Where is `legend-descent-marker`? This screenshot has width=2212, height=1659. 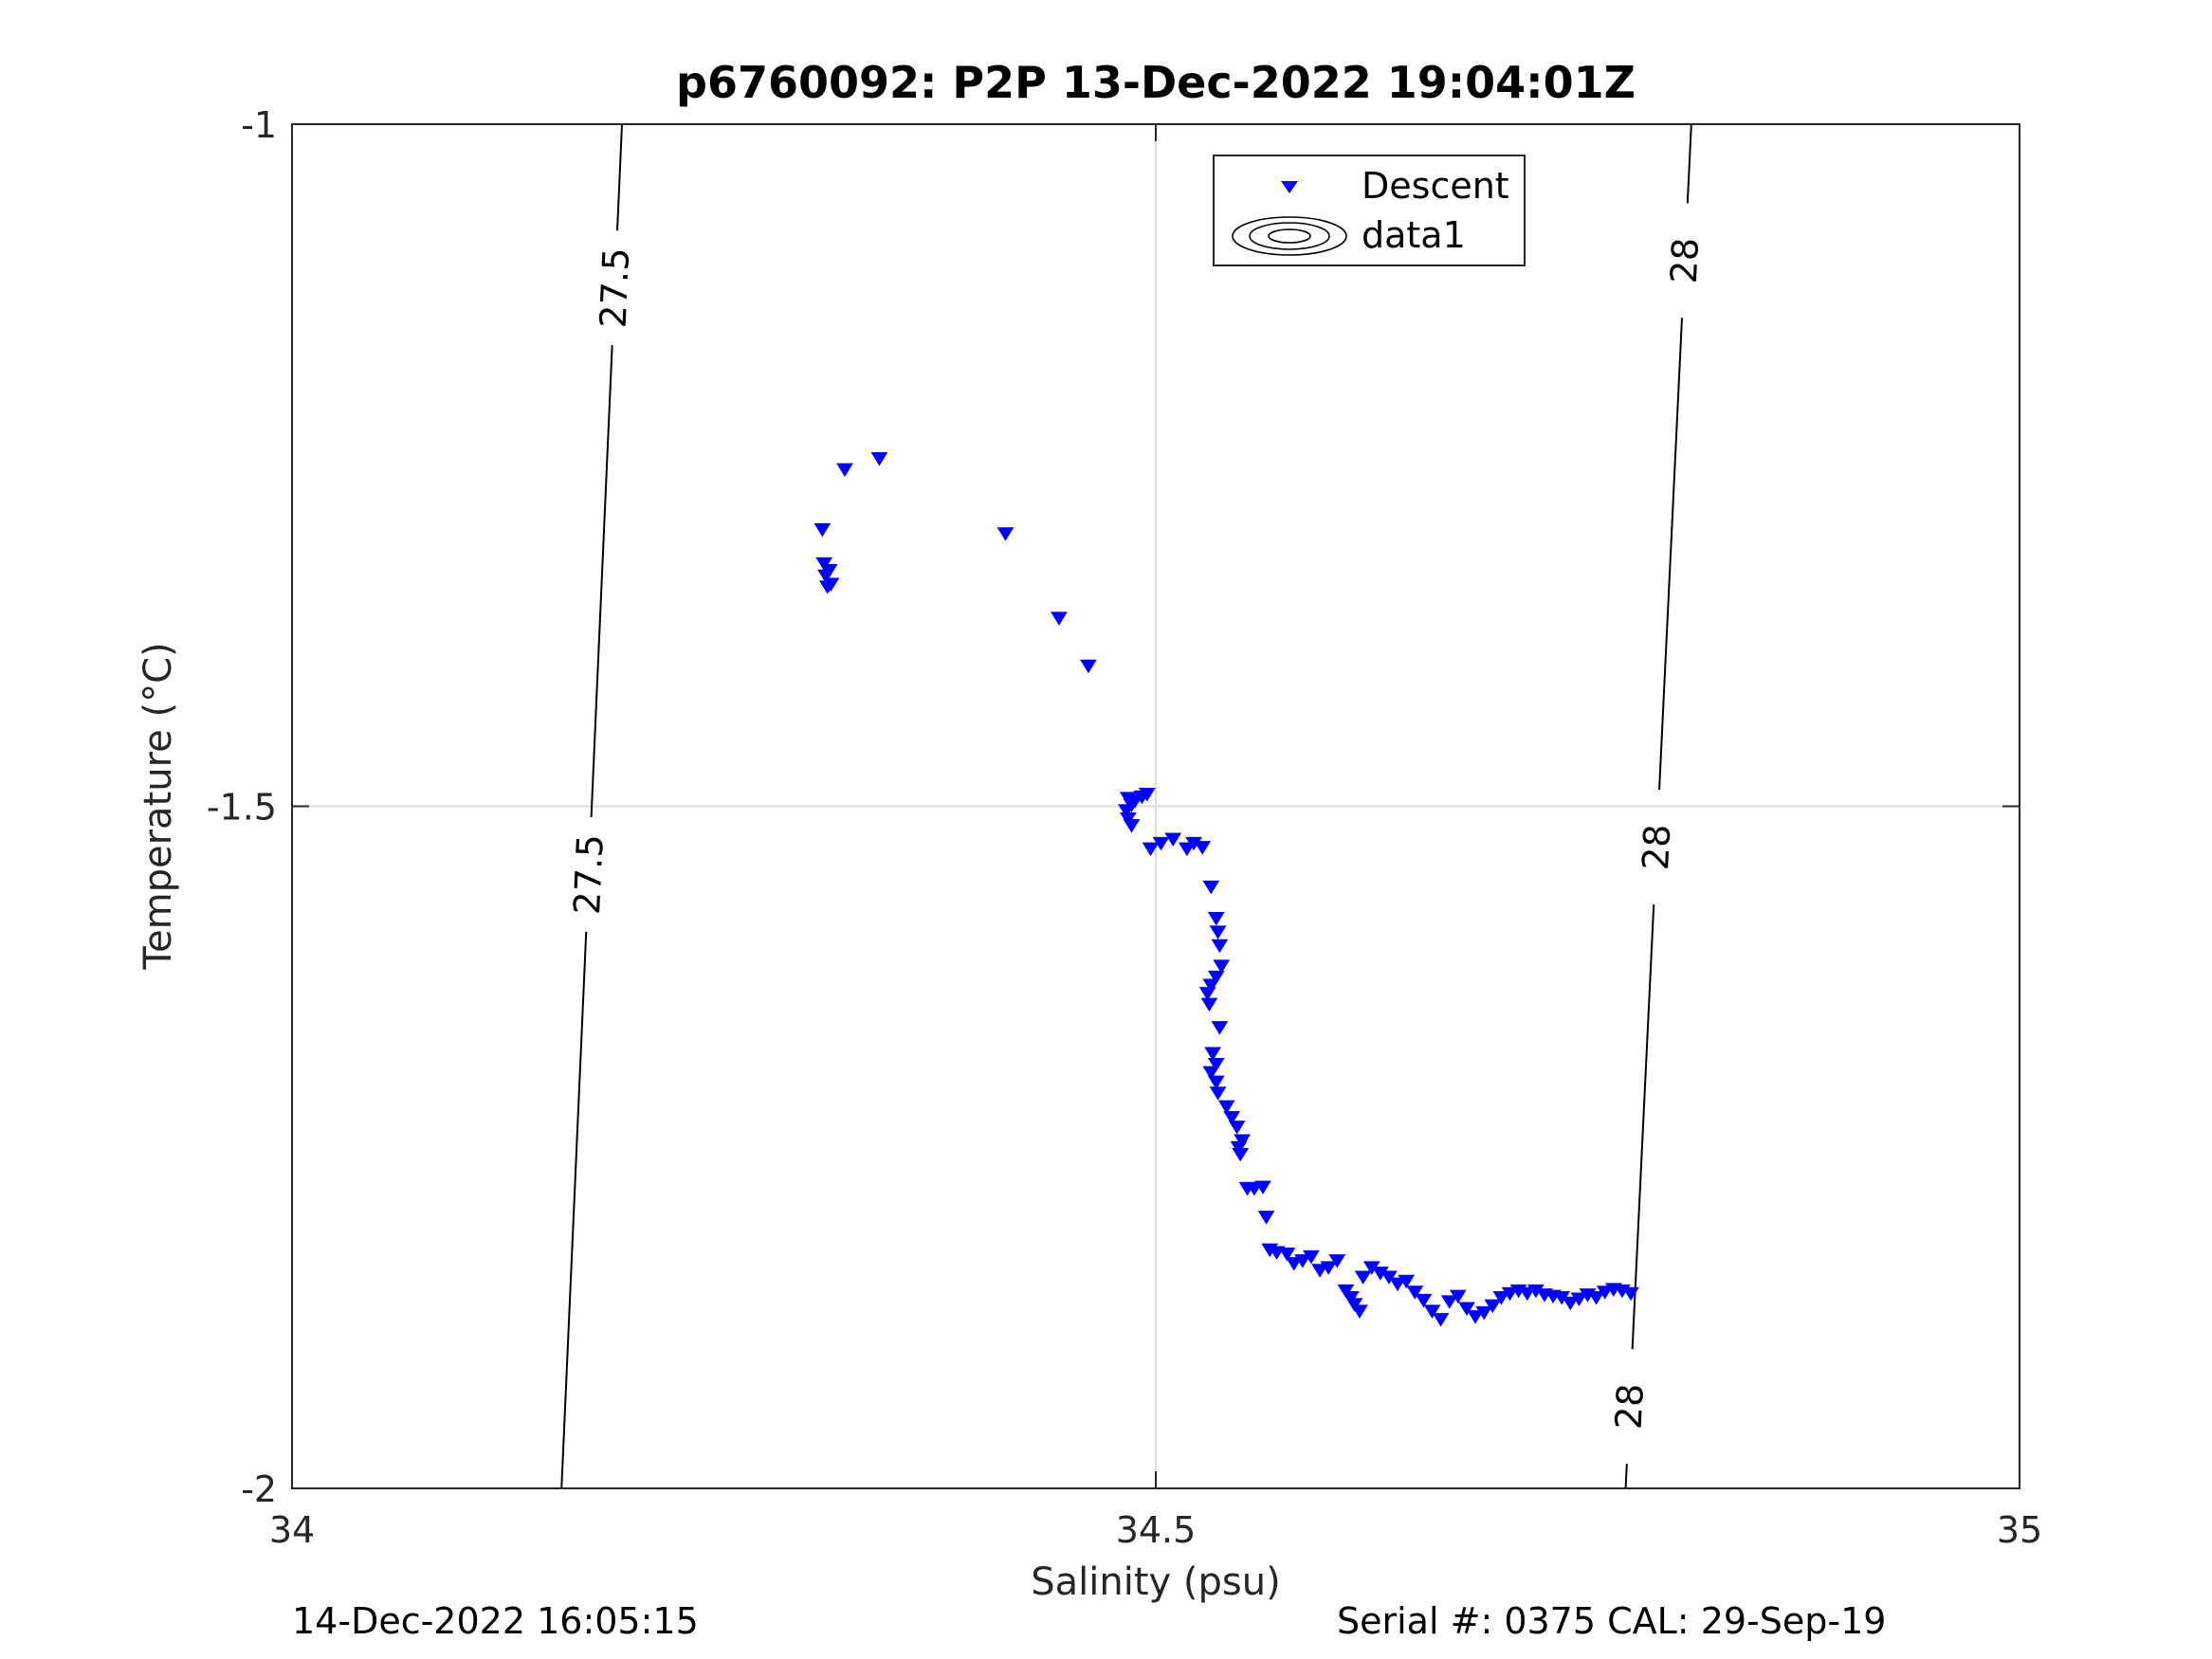 legend-descent-marker is located at coordinates (1289, 187).